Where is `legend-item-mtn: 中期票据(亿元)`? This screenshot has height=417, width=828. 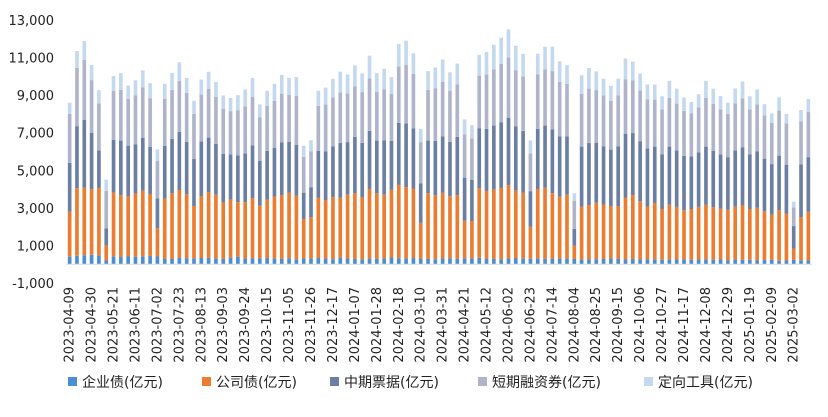
legend-item-mtn: 中期票据(亿元) is located at coordinates (384, 383).